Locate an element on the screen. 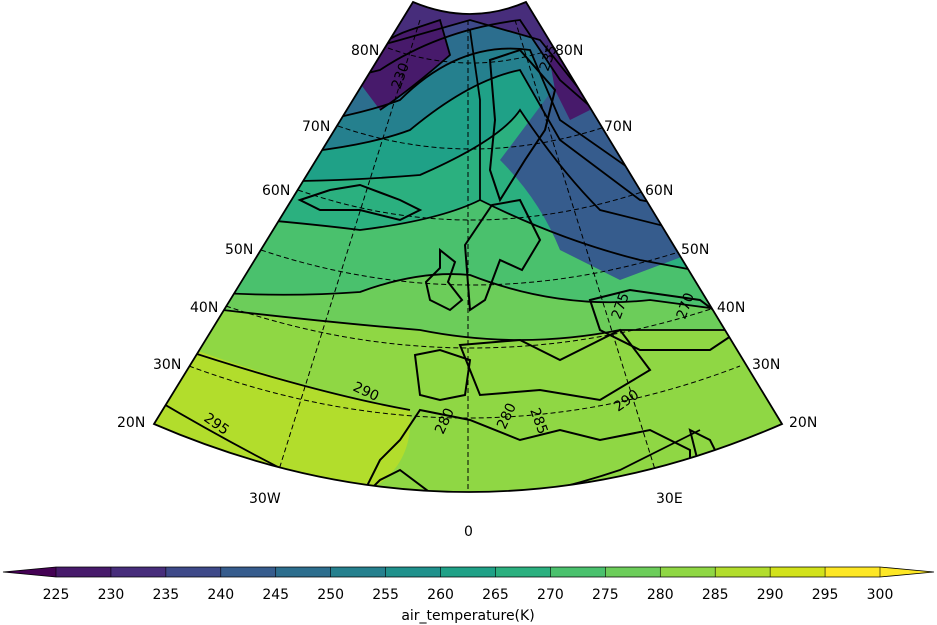 This screenshot has width=937, height=625. colorbar-tick-label: 265 is located at coordinates (495, 595).